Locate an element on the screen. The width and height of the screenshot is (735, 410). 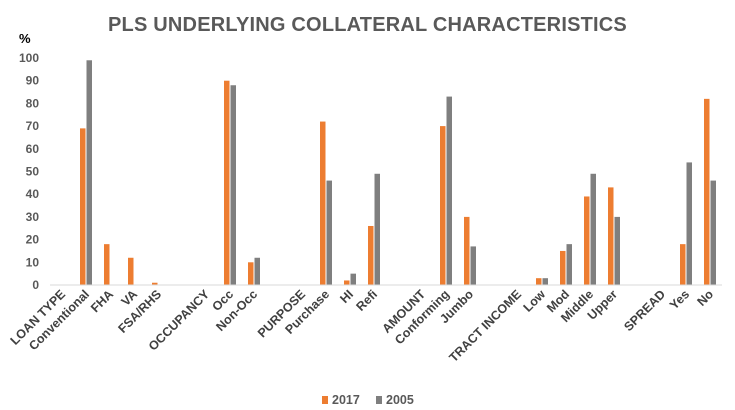
y-axis-ticks: 0 10 20 30 40 50 60 70 80 90 100 is located at coordinates (29, 171).